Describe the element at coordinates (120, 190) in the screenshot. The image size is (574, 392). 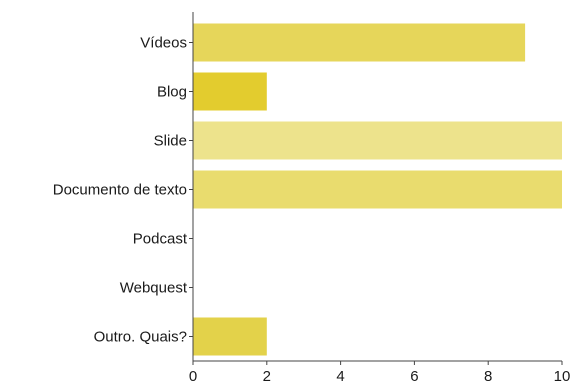
I see `category-label-documento-de-texto: Documento de texto` at that location.